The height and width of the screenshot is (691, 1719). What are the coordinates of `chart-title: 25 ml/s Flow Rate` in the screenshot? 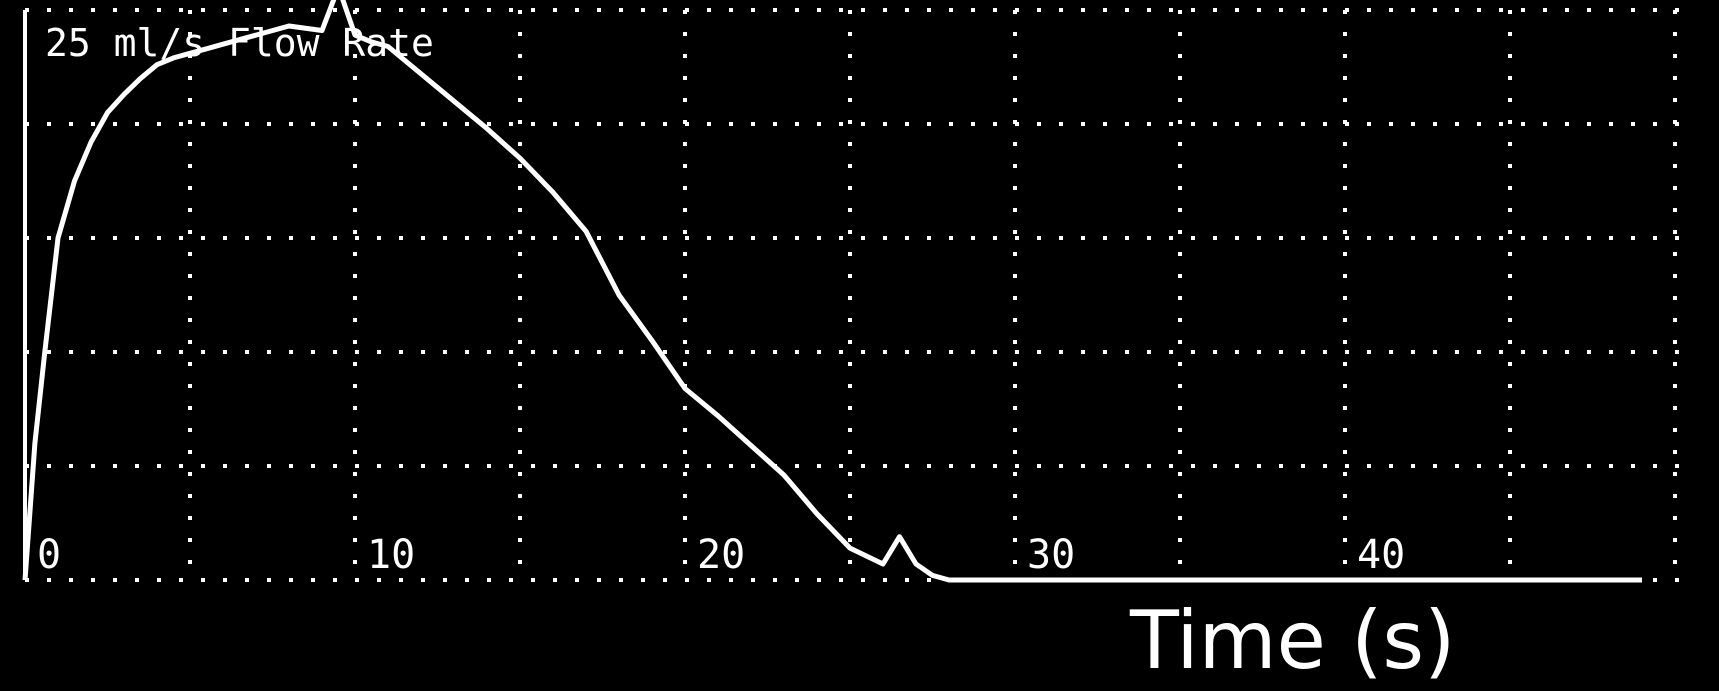 It's located at (239, 43).